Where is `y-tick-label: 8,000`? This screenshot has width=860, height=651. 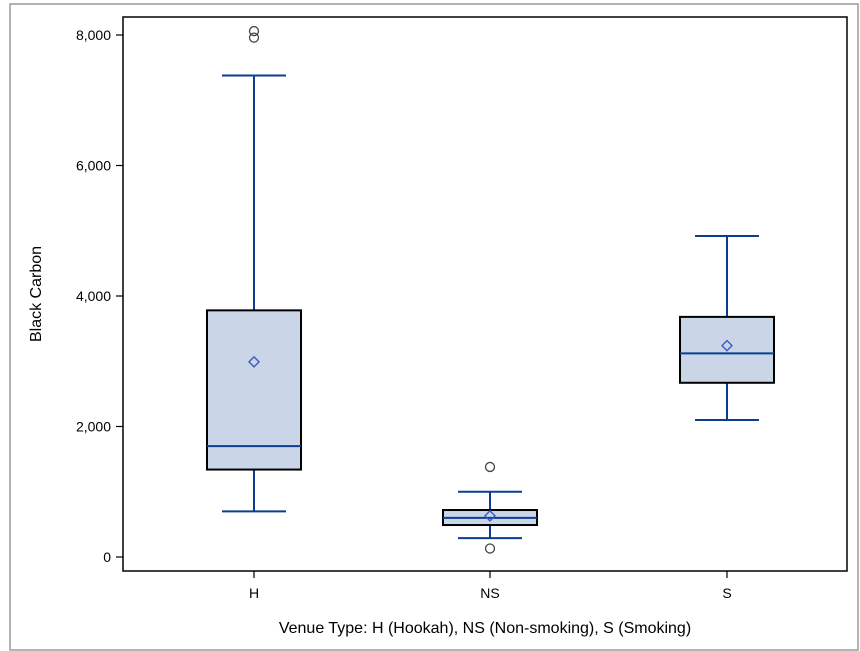 y-tick-label: 8,000 is located at coordinates (93, 35).